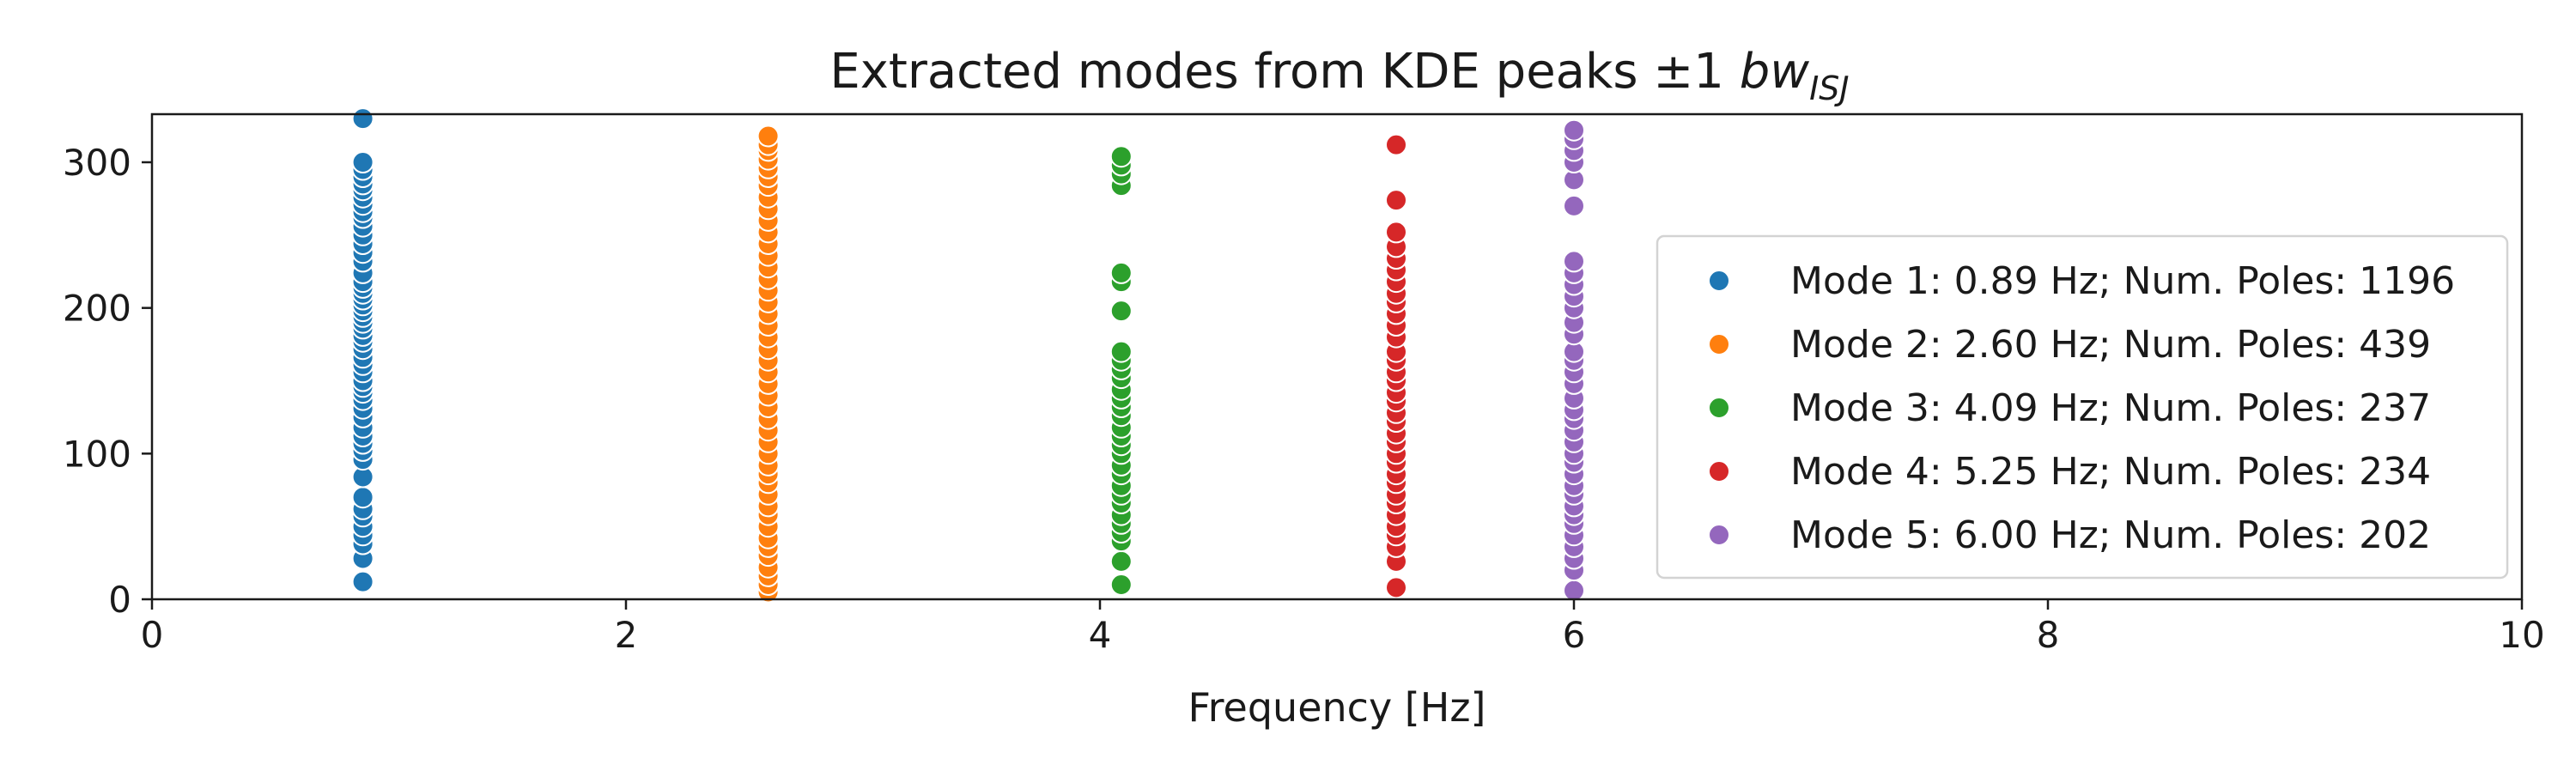 The height and width of the screenshot is (777, 2576). Describe the element at coordinates (97, 309) in the screenshot. I see `y-tick-label: 200` at that location.